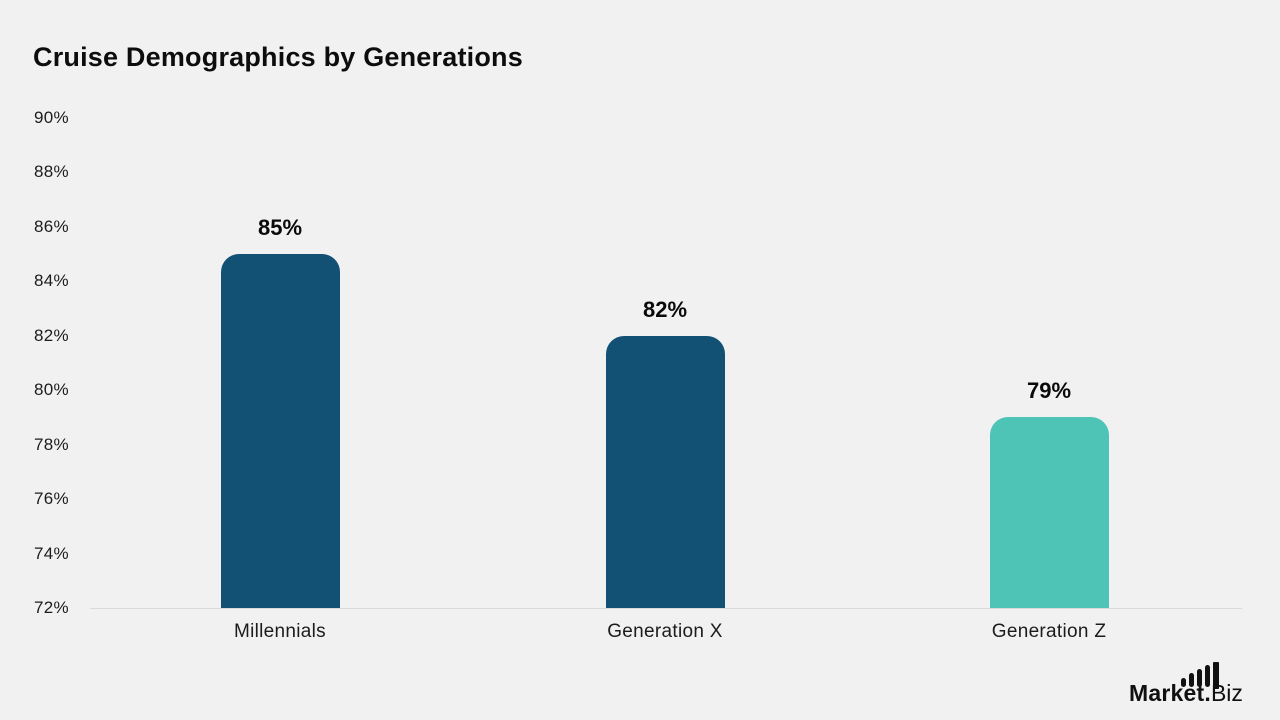  What do you see at coordinates (1049, 391) in the screenshot?
I see `bar-value-label-generation-z: 79%` at bounding box center [1049, 391].